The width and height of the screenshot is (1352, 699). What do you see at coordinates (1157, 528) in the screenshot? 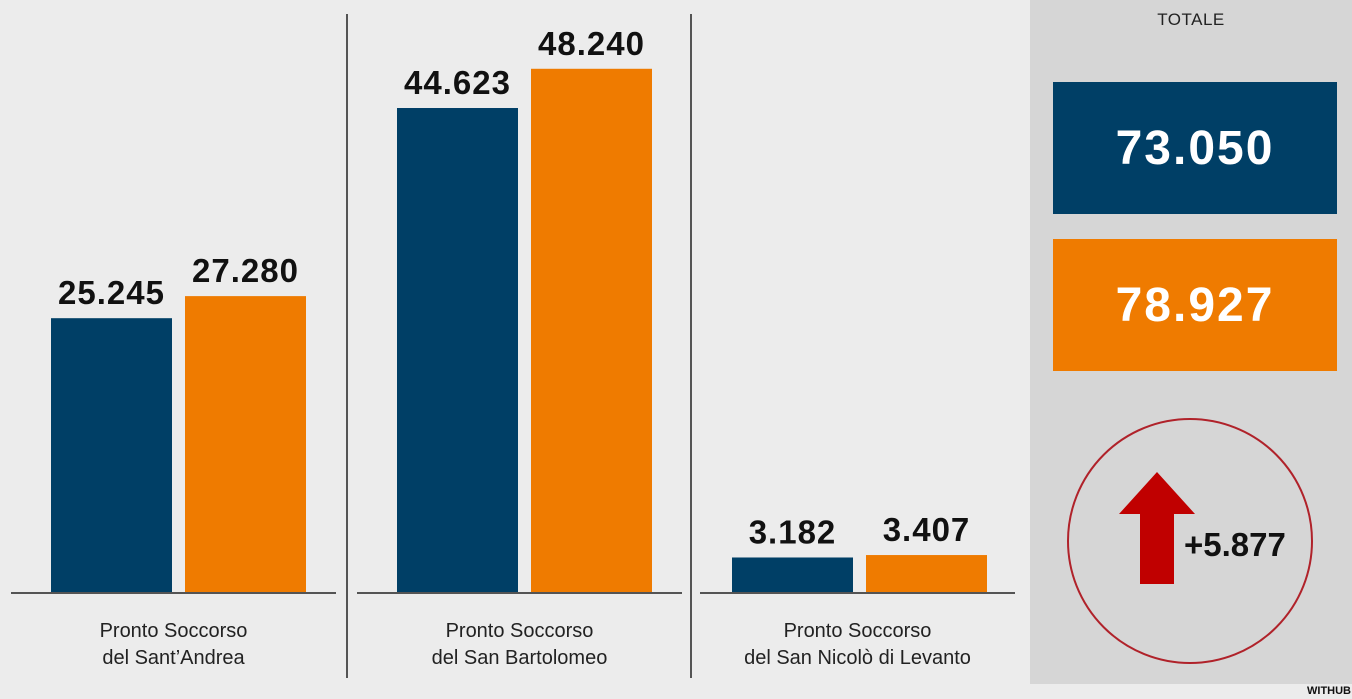
I see `up-arrow-icon` at bounding box center [1157, 528].